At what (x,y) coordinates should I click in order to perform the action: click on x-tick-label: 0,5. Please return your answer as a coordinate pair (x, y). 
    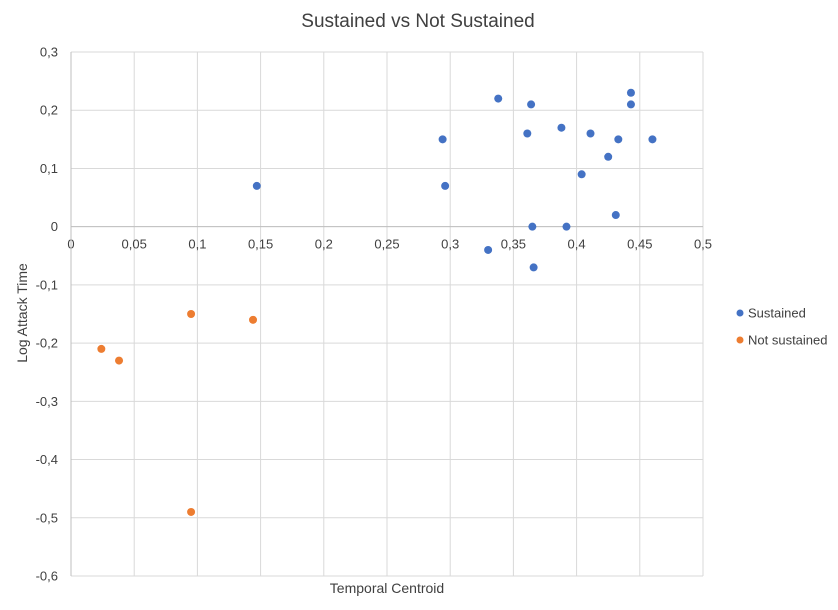
    Looking at the image, I should click on (703, 244).